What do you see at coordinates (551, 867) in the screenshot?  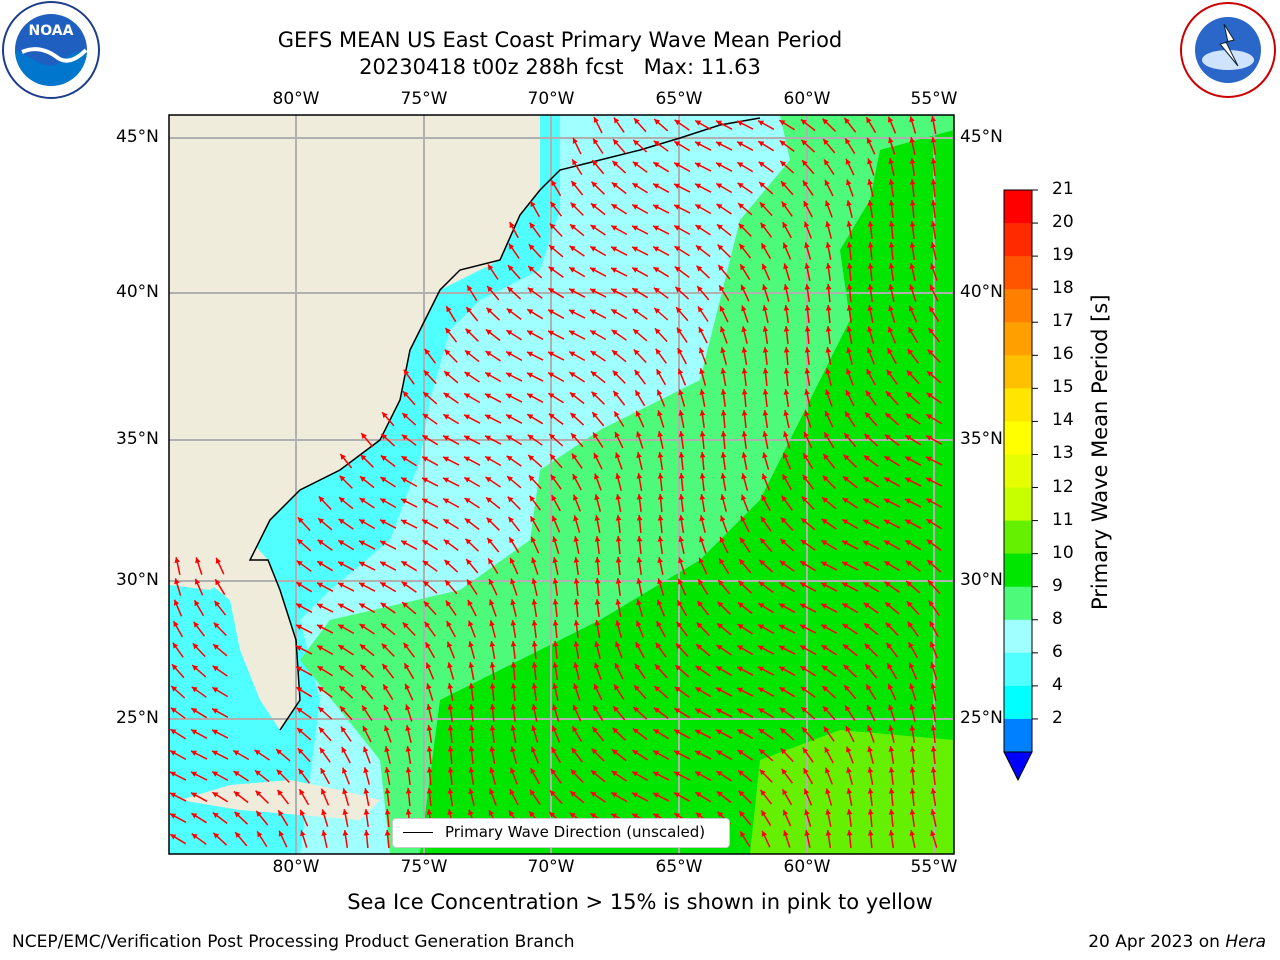 I see `lon-label-bottom-70w: 70°W` at bounding box center [551, 867].